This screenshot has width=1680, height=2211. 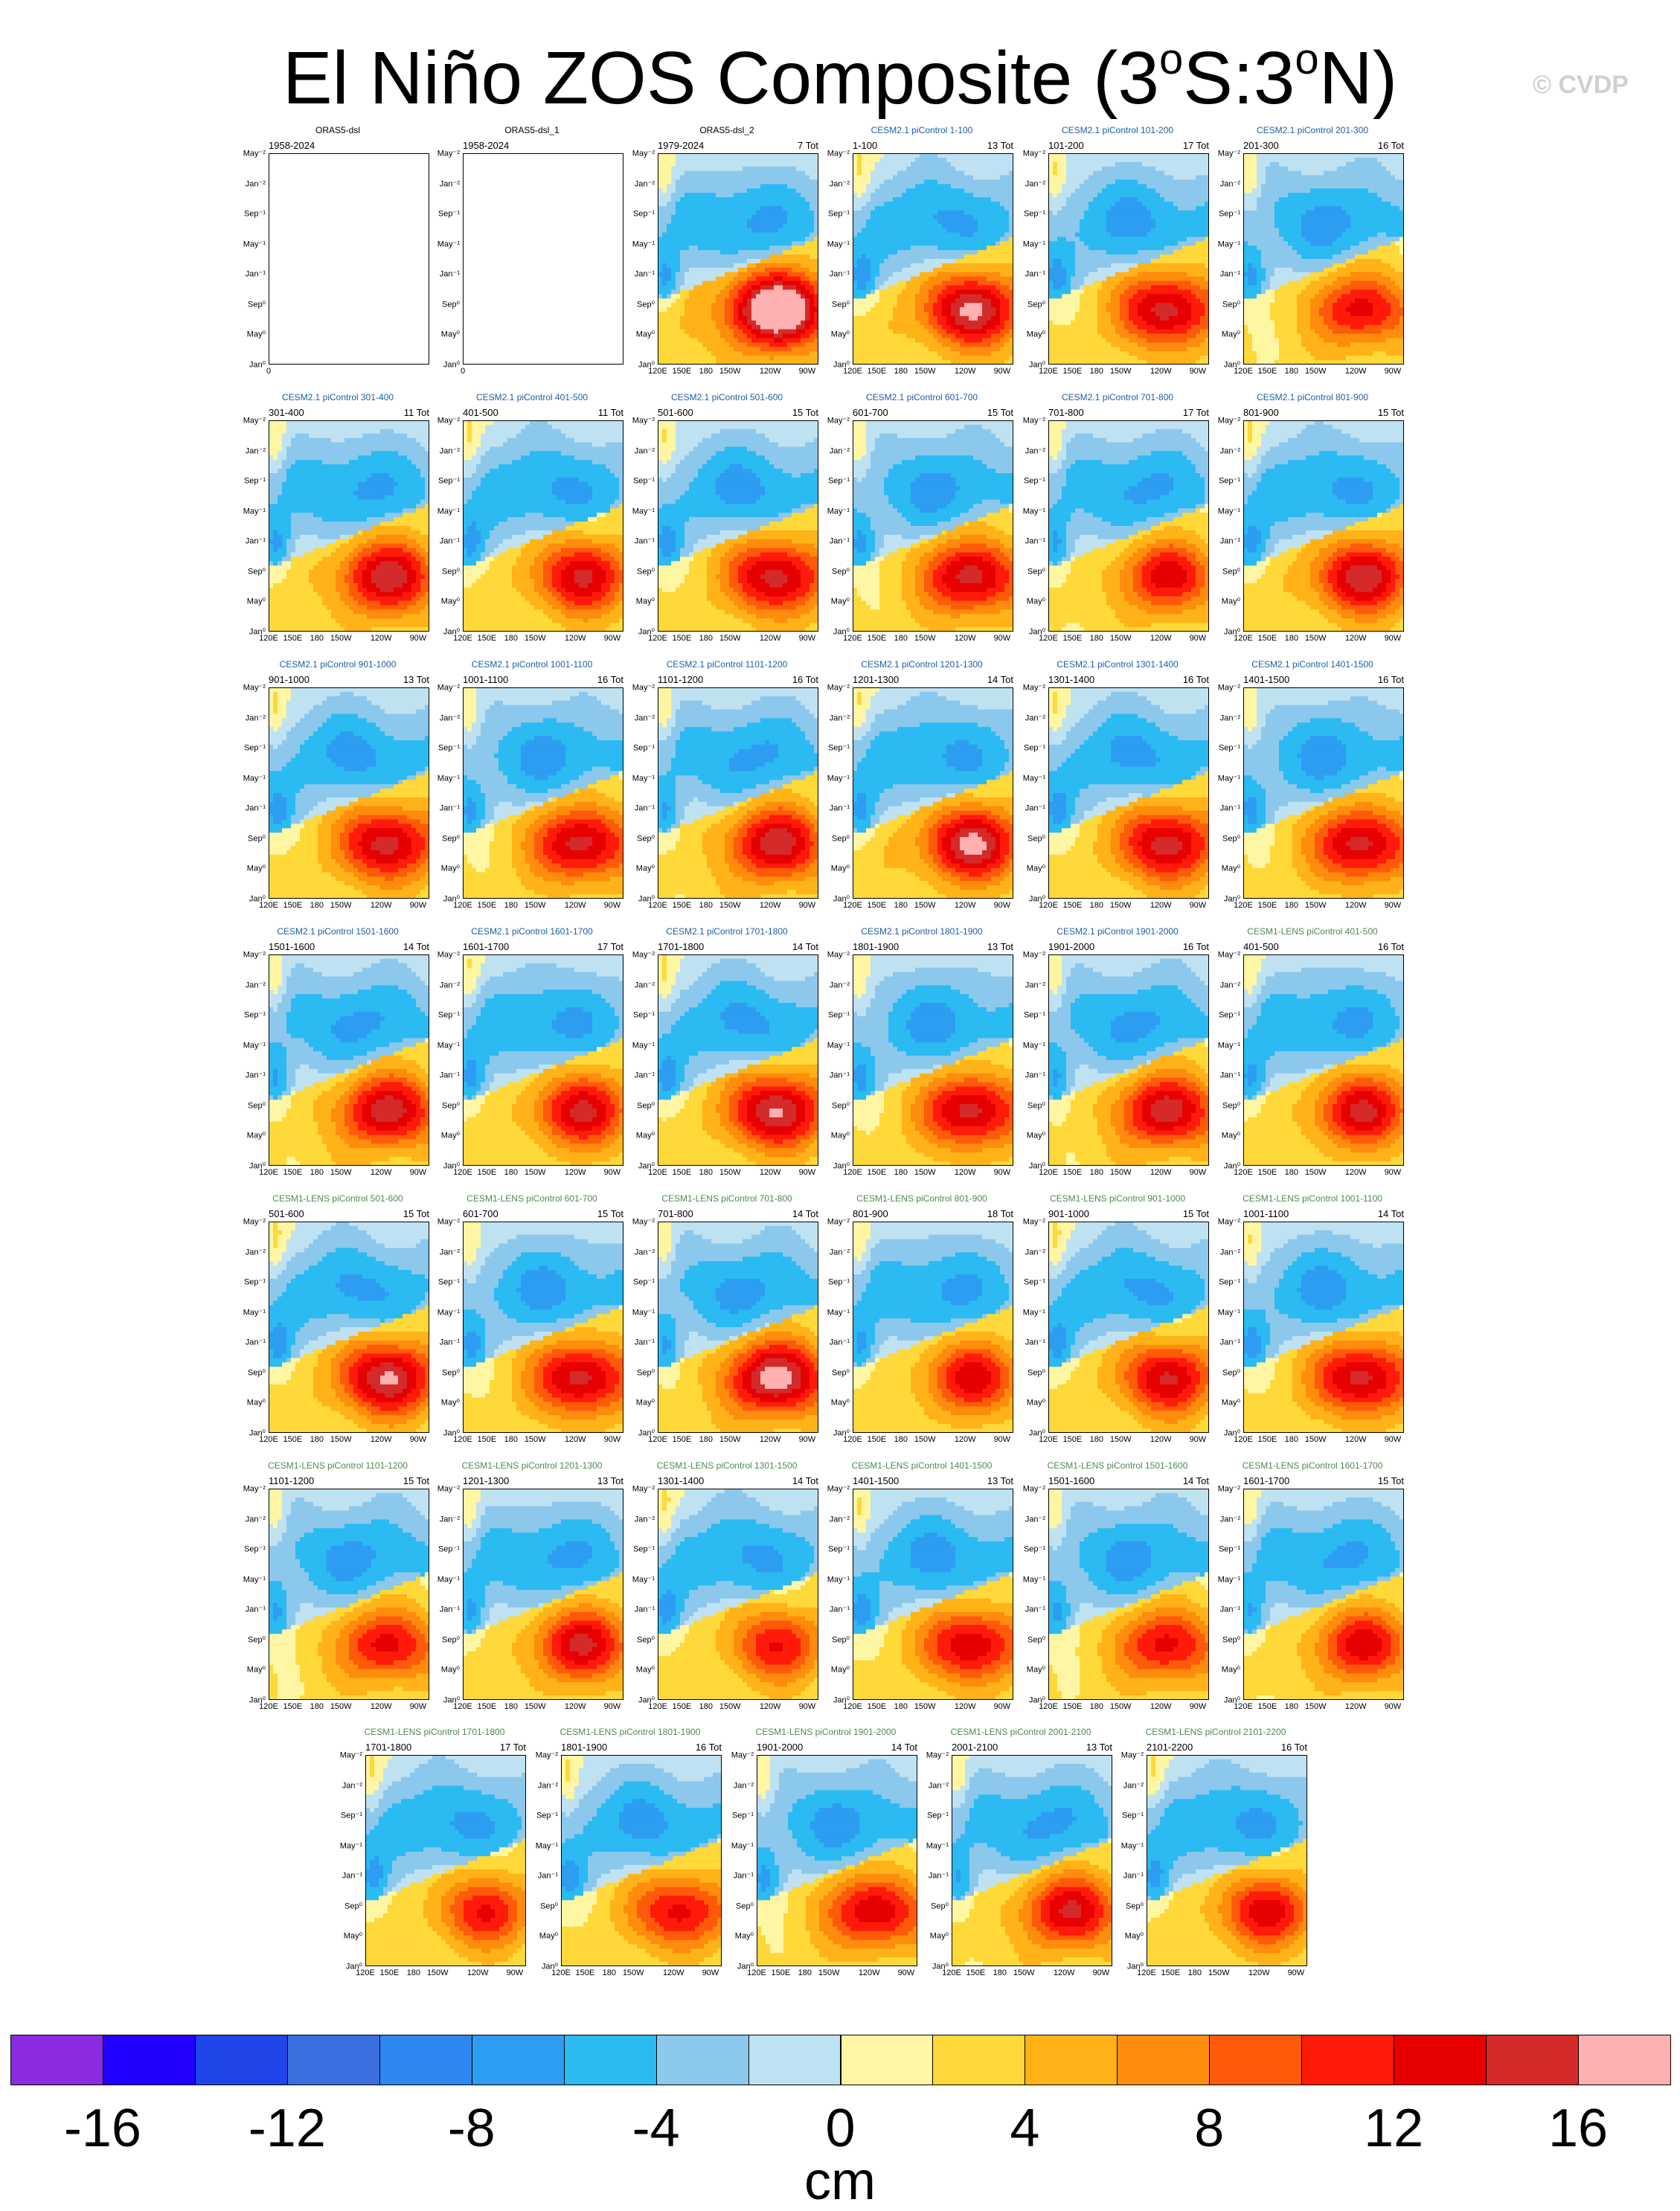 I want to click on y-tick-label: May⁰, so click(x=645, y=334).